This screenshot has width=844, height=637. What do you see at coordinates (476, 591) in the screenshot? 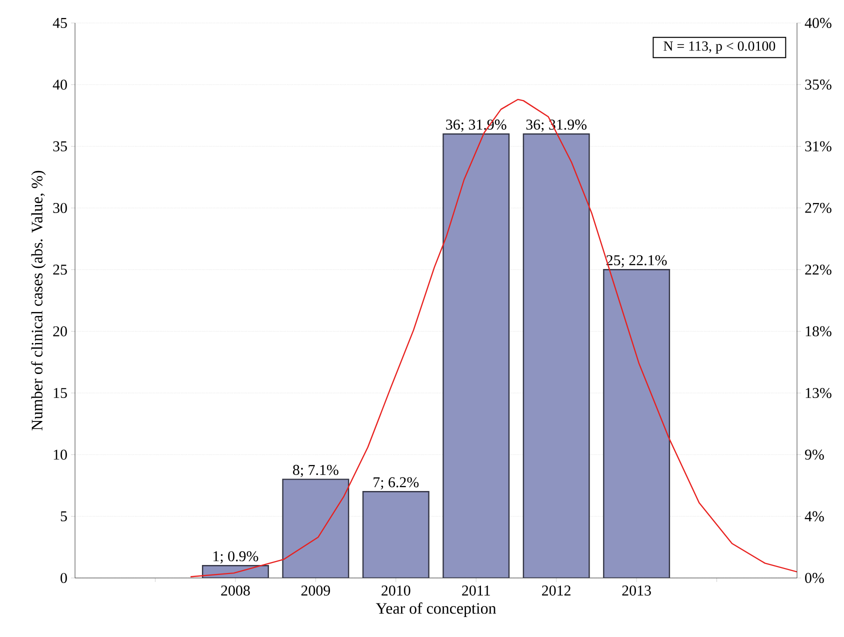
I see `x-tick-label: 2011` at bounding box center [476, 591].